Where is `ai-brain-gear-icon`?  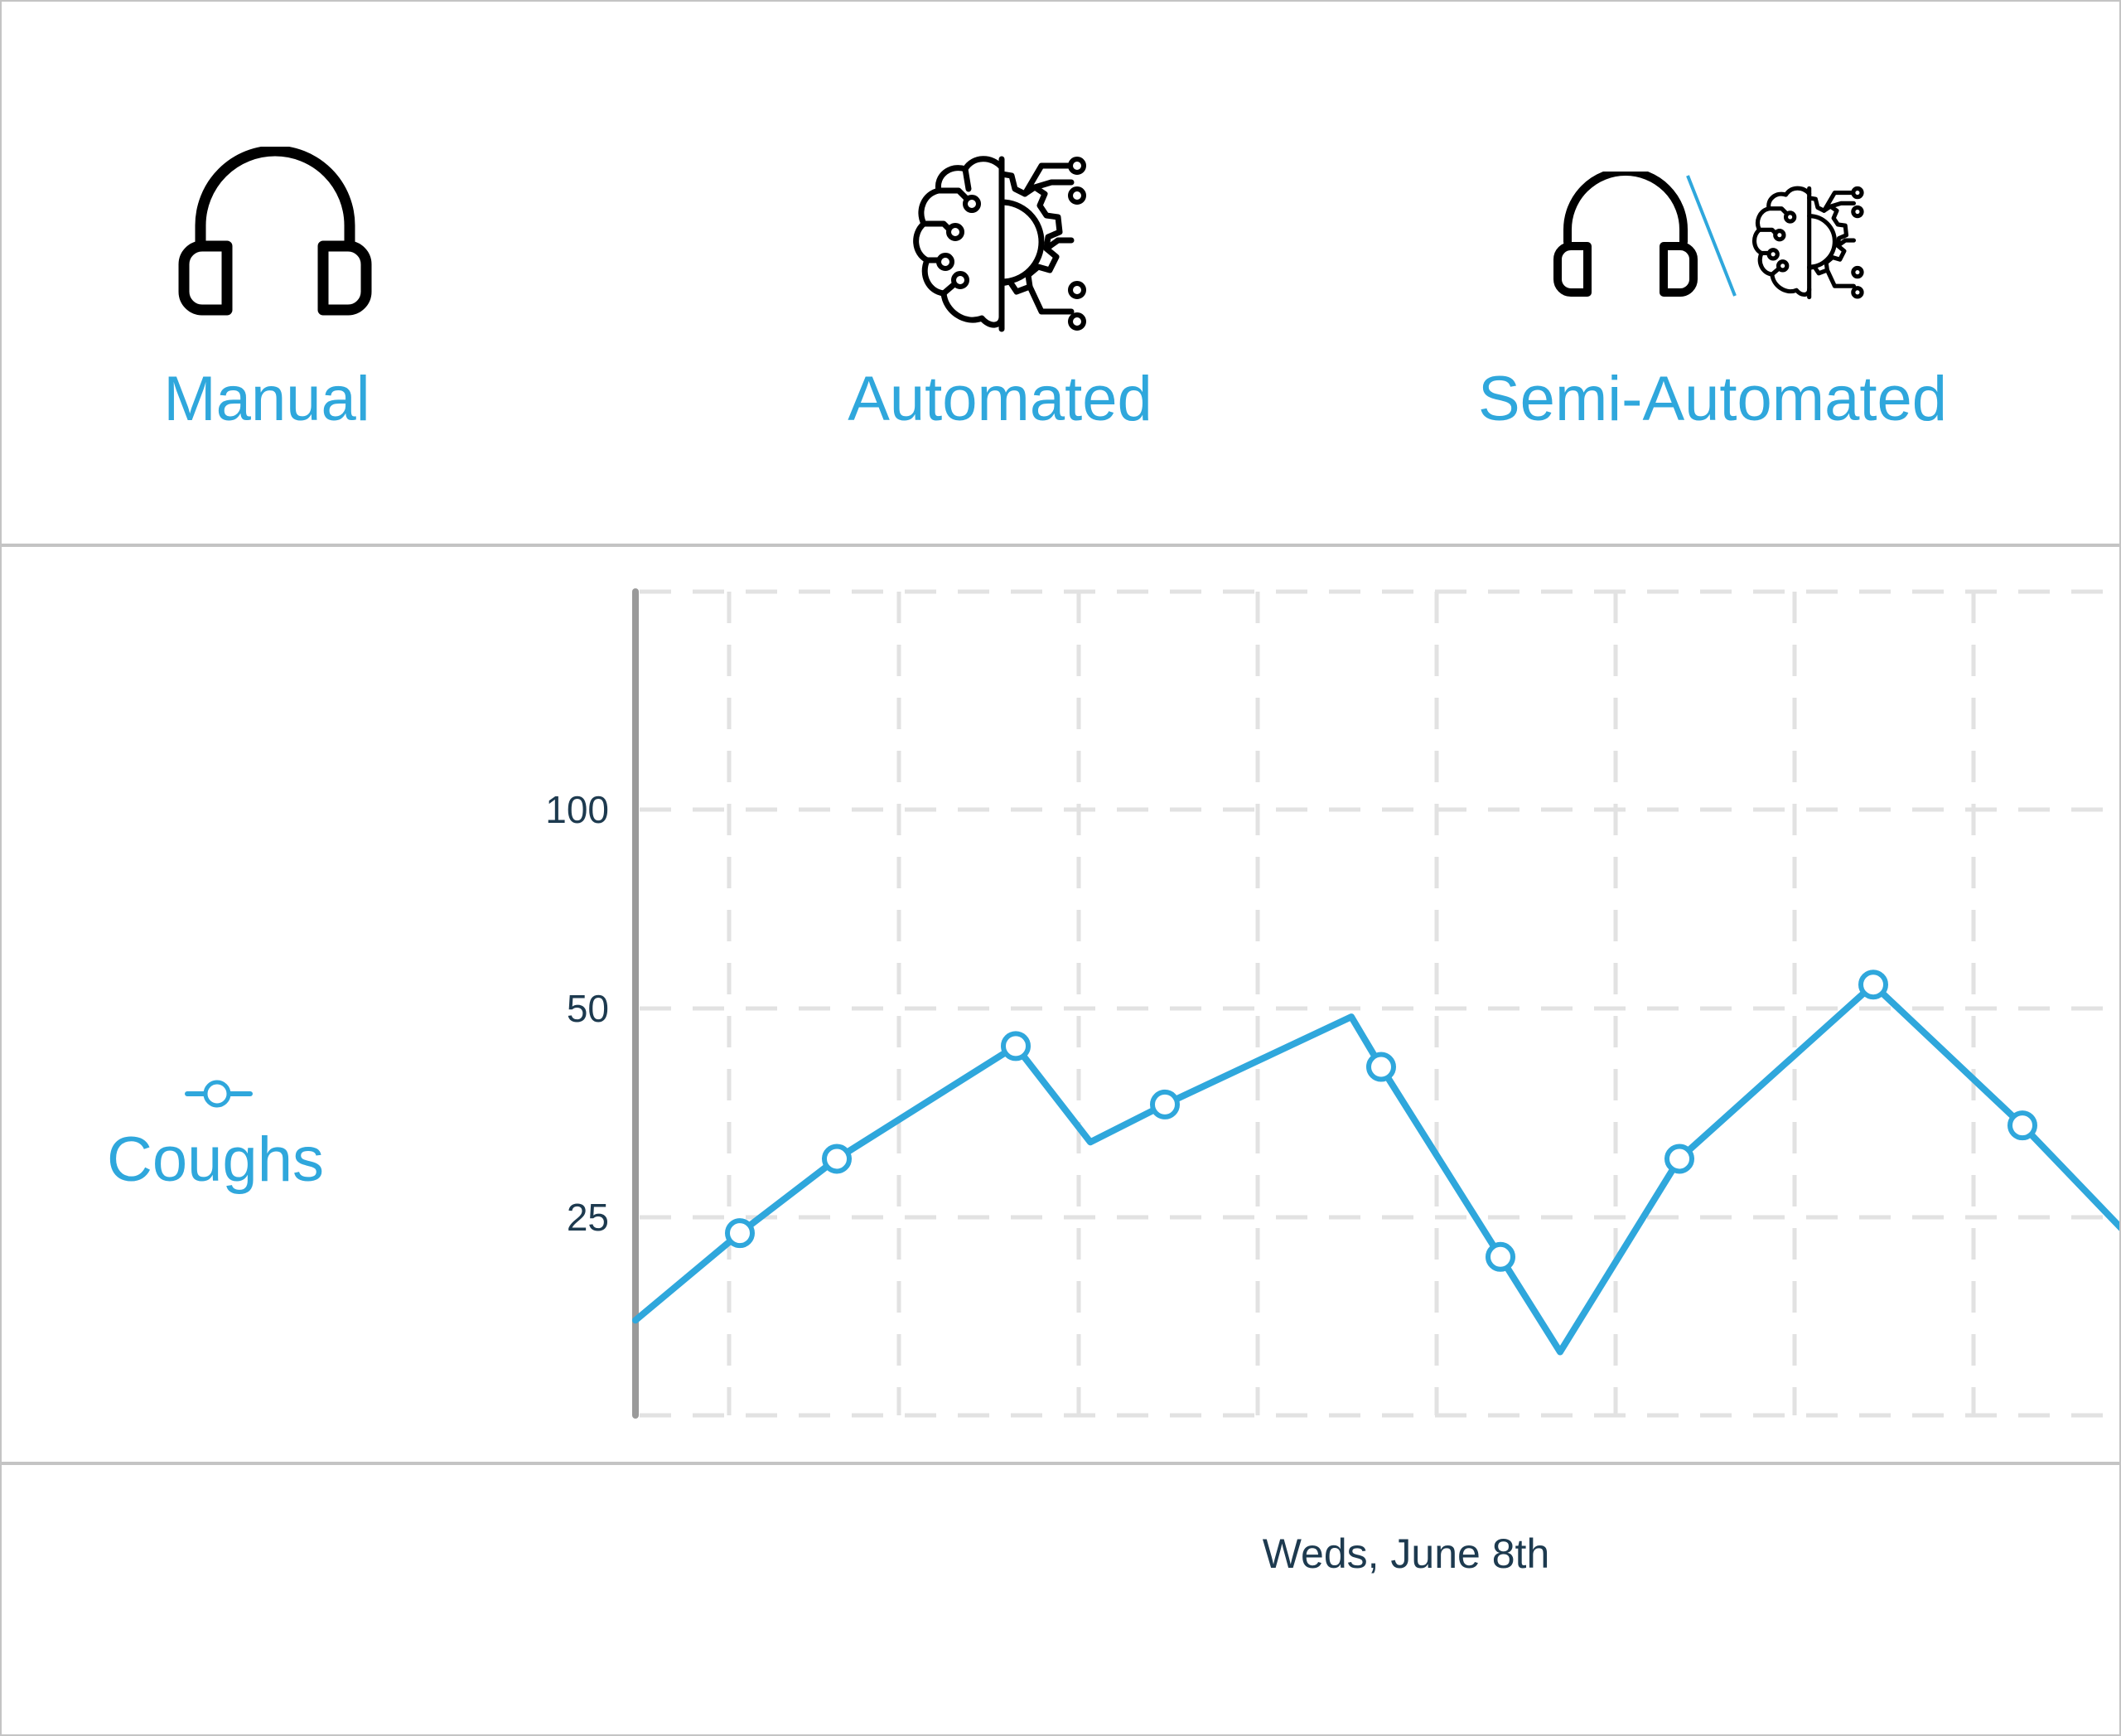 ai-brain-gear-icon is located at coordinates (999, 244).